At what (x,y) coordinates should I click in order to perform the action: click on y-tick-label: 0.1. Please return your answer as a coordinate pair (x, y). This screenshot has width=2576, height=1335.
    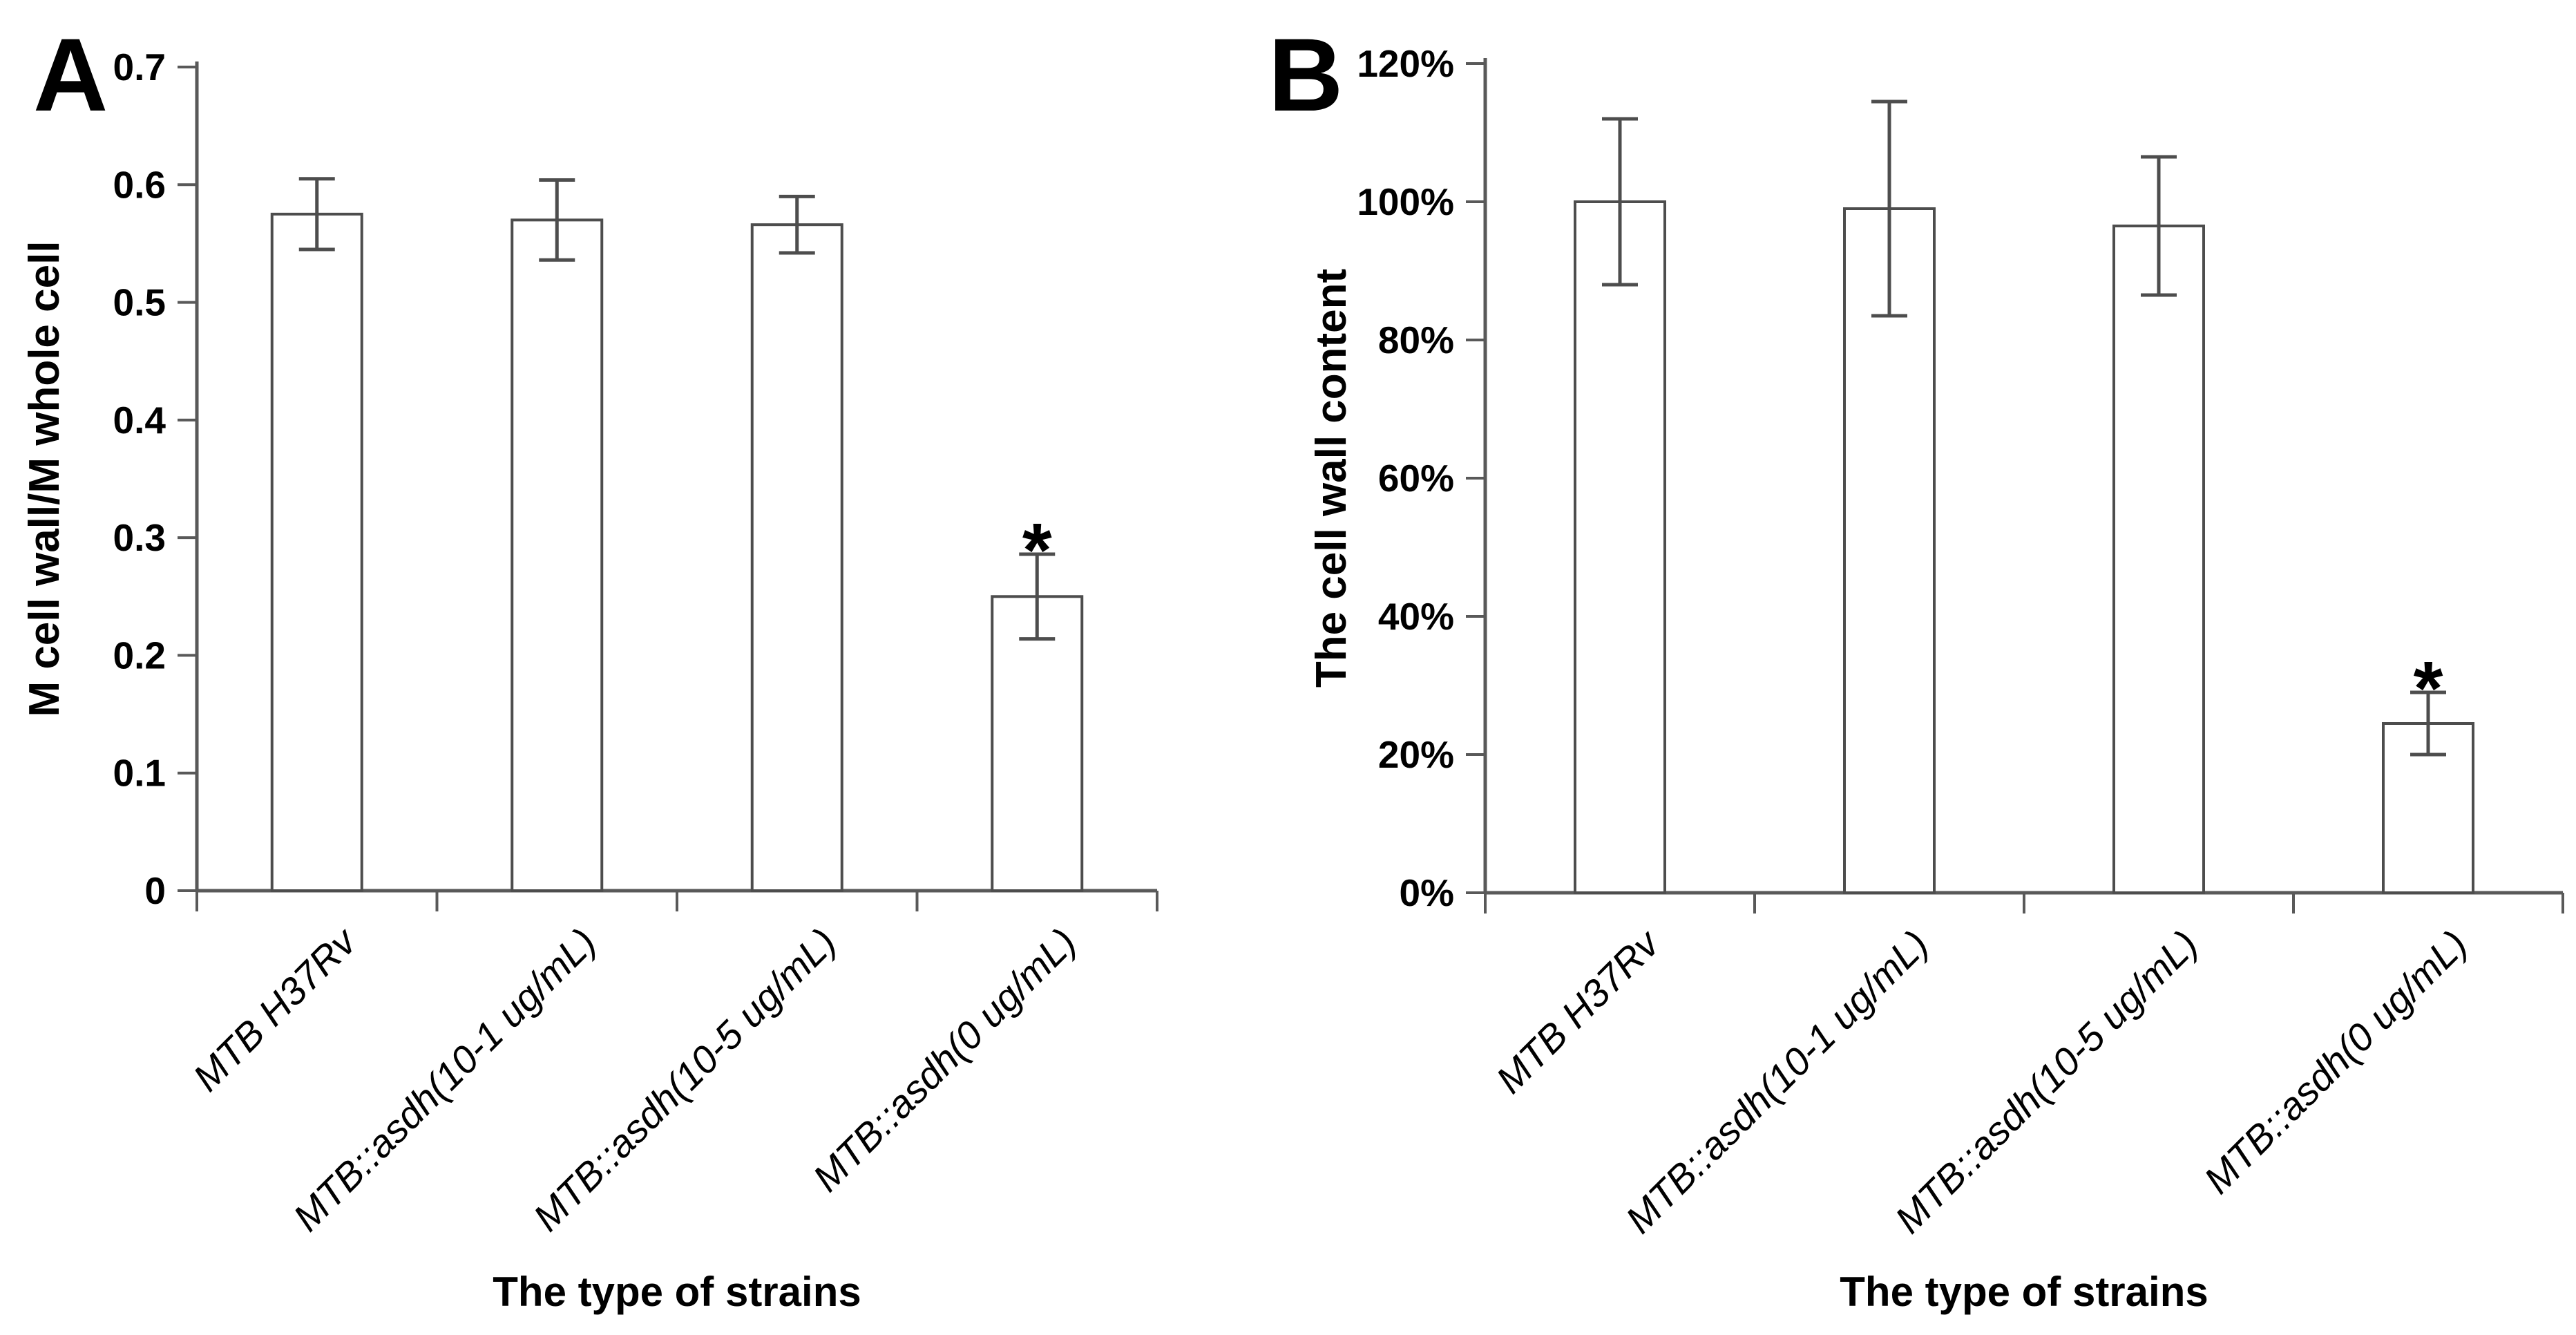
    Looking at the image, I should click on (139, 773).